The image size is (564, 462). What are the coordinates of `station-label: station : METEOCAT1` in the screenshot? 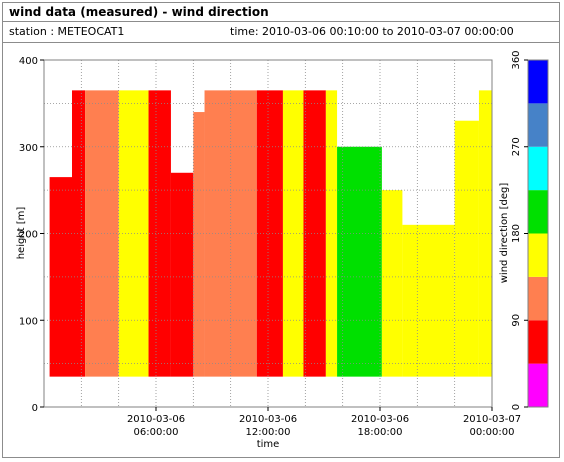 It's located at (67, 31).